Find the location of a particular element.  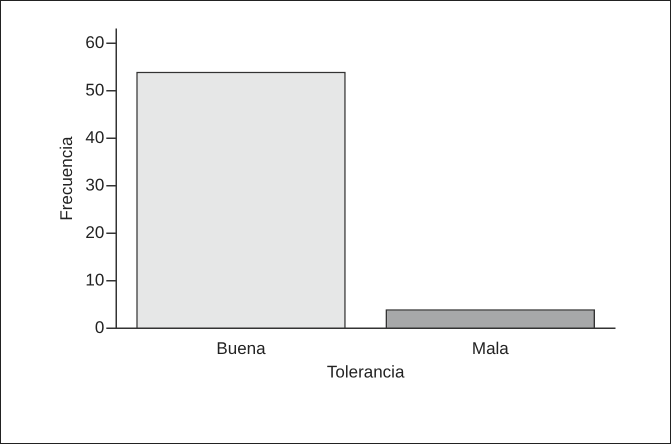

x-axis-title: Tolerancia is located at coordinates (365, 372).